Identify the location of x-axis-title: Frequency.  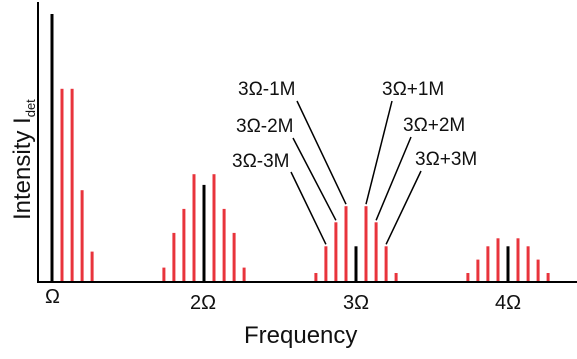
(300, 335).